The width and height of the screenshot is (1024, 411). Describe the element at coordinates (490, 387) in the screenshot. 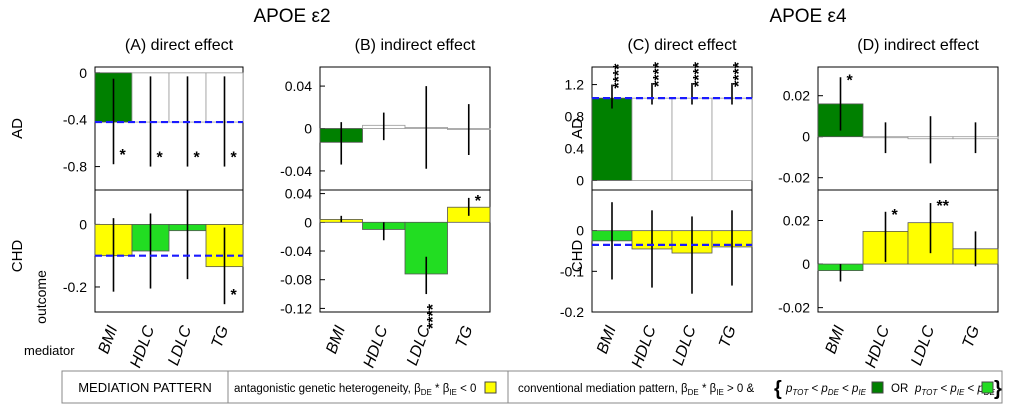

I see `legend-swatch-yellow` at that location.